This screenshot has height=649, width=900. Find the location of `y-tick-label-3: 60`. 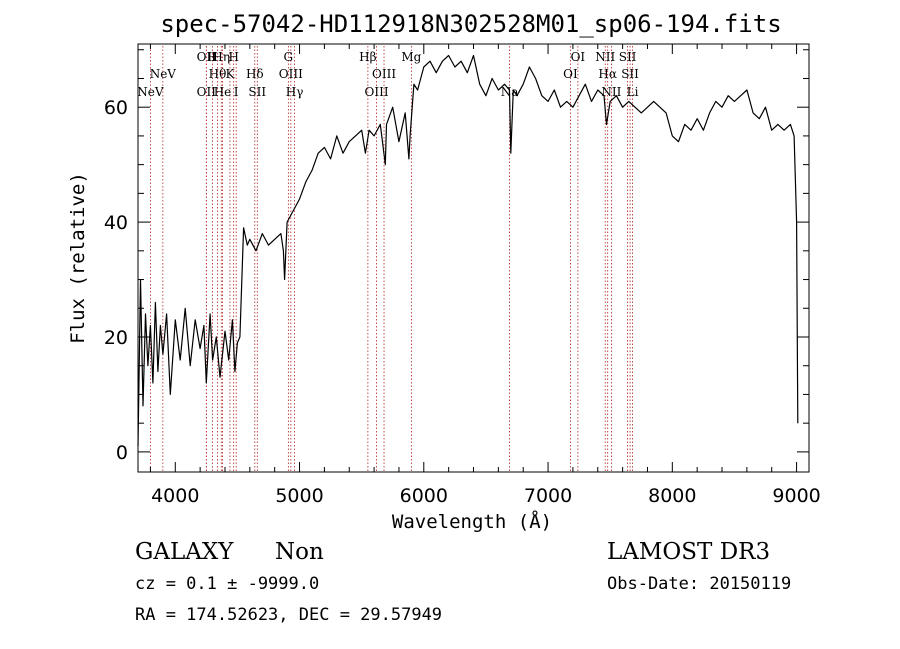

y-tick-label-3: 60 is located at coordinates (116, 108).